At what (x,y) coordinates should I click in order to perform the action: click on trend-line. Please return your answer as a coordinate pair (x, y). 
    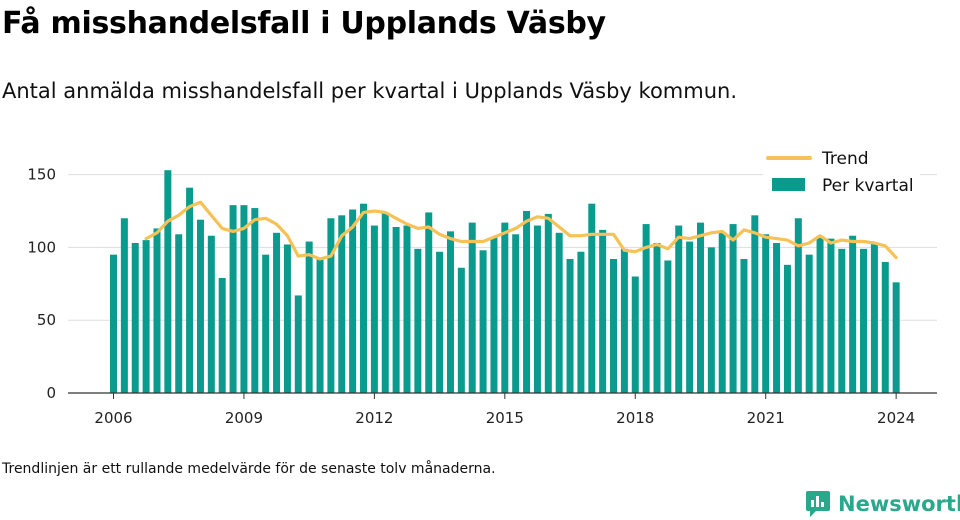
    Looking at the image, I should click on (521, 230).